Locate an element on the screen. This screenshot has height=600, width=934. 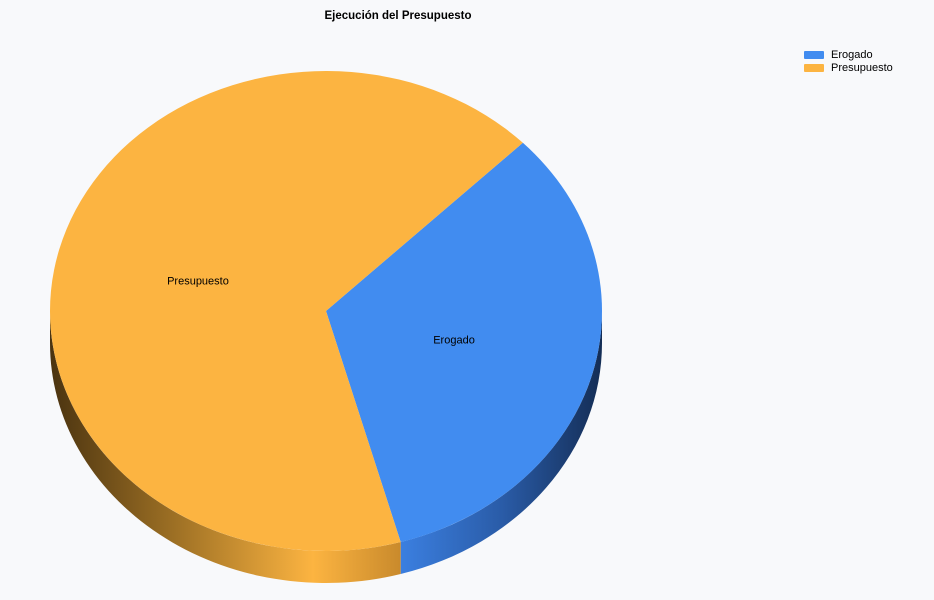
chart-title: Ejecución del Presupuesto is located at coordinates (398, 16).